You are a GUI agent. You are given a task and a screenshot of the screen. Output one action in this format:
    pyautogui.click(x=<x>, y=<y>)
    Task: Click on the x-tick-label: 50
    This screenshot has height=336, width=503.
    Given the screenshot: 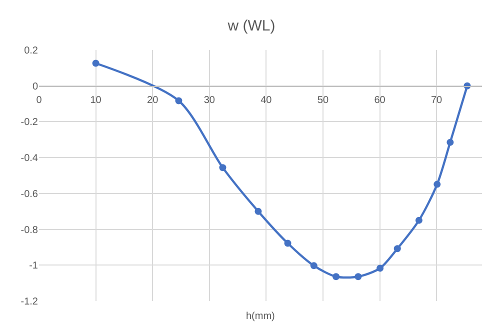 What is the action you would take?
    pyautogui.click(x=323, y=100)
    